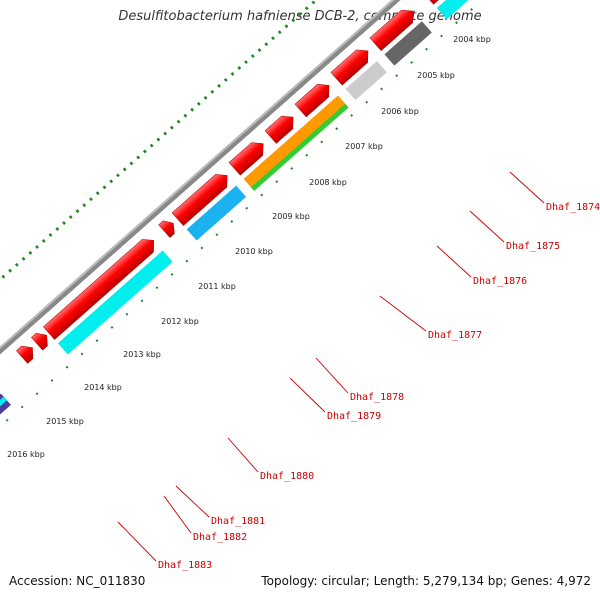  I want to click on gene-label: Dhaf_1877, so click(455, 335).